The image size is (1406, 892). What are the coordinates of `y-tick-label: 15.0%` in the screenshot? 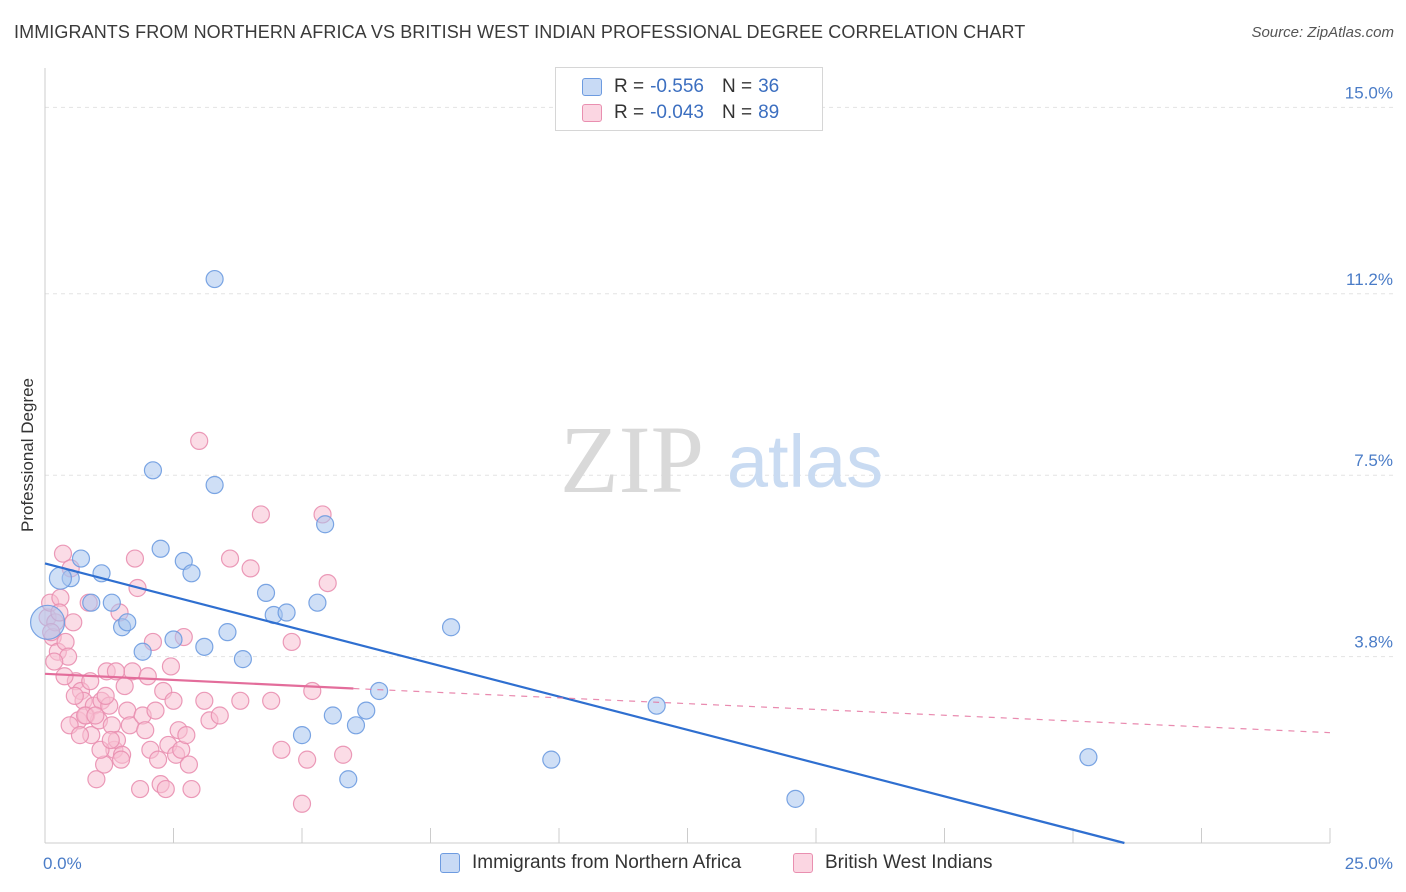 It's located at (1369, 92).